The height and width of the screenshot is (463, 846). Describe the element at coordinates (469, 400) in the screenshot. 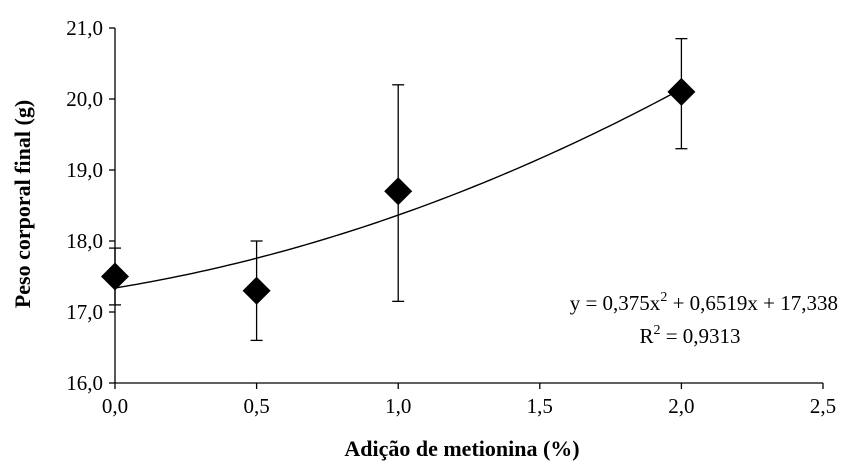

I see `x-axis-ticks: 0,0 0,5 1,0 1,5 2,0 2,5` at that location.